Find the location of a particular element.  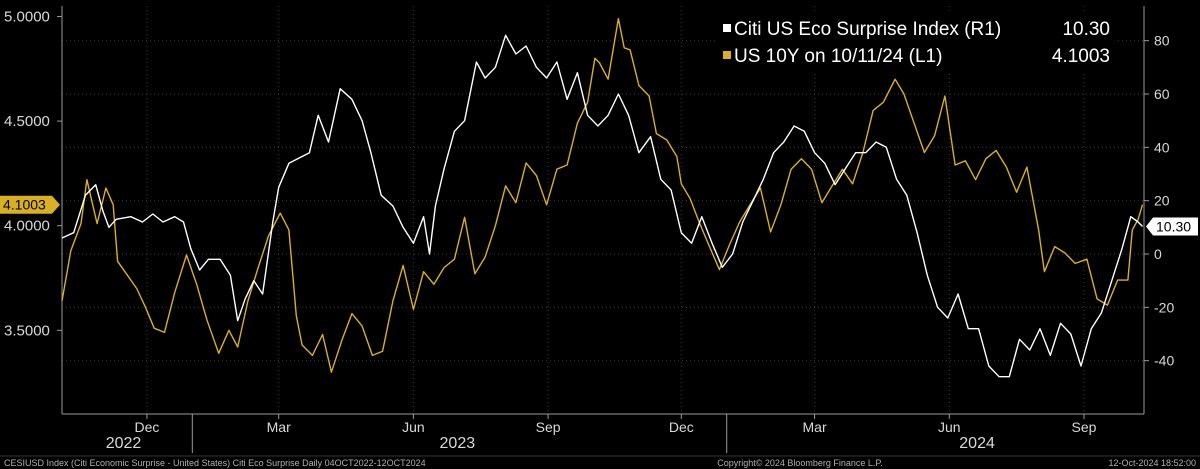

legend-swatch-eco-surprise is located at coordinates (727, 28).